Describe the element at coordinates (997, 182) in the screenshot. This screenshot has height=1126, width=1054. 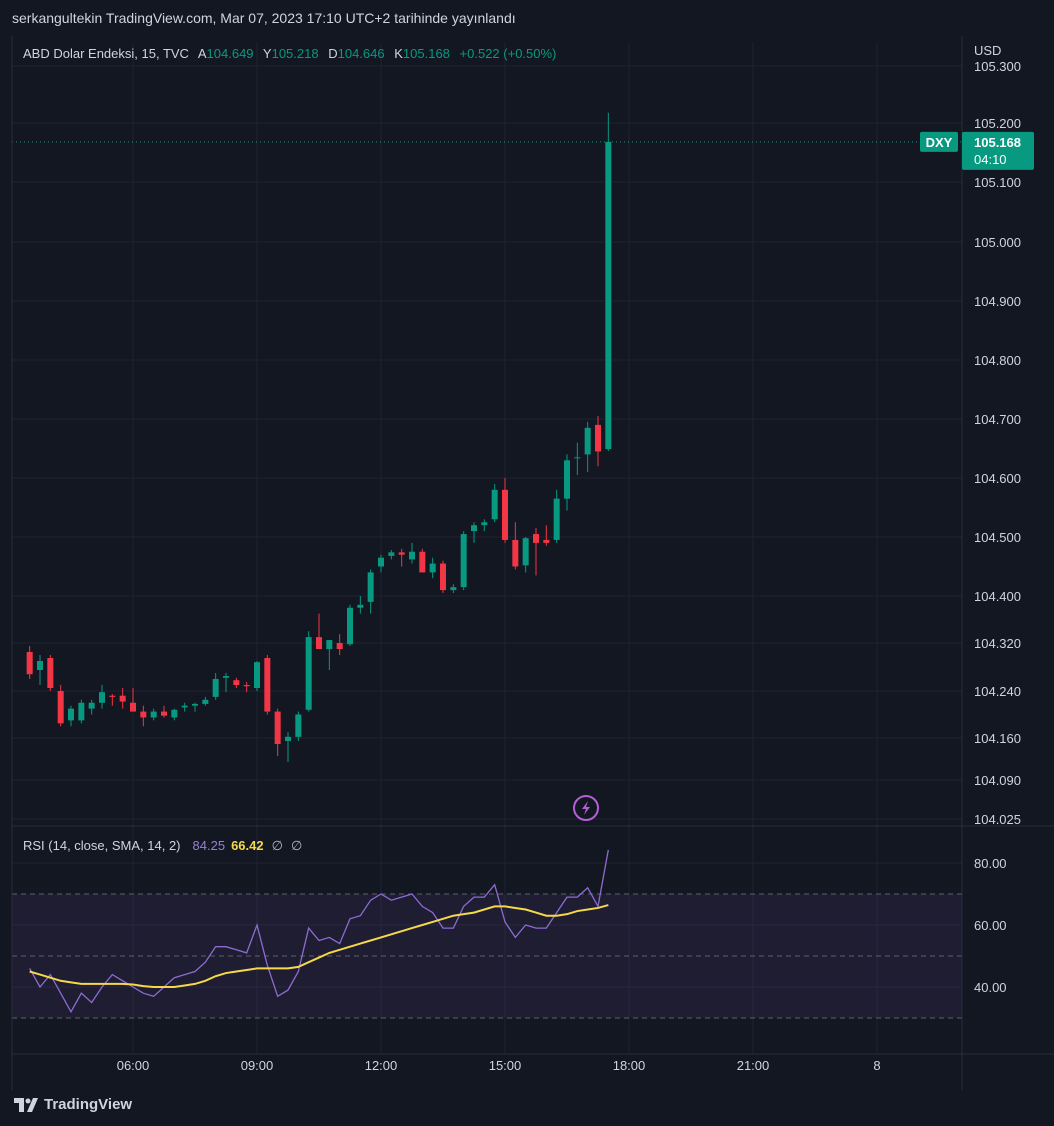
I see `price-tick-label: 105.100` at that location.